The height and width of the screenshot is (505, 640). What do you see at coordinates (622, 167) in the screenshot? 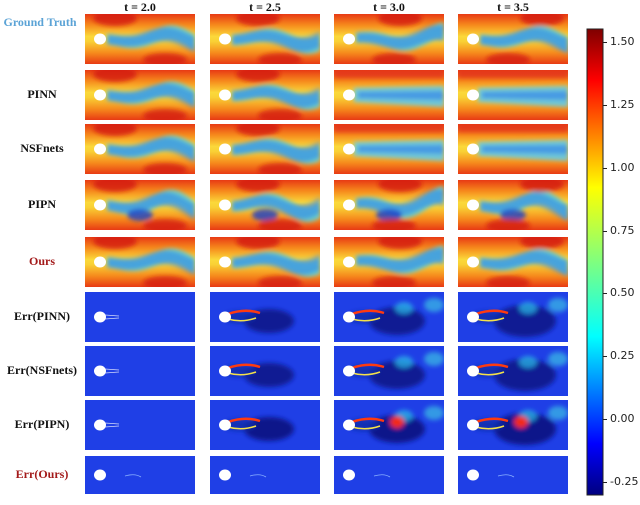
I see `colorbar-tick-label: 1.00` at bounding box center [622, 167].